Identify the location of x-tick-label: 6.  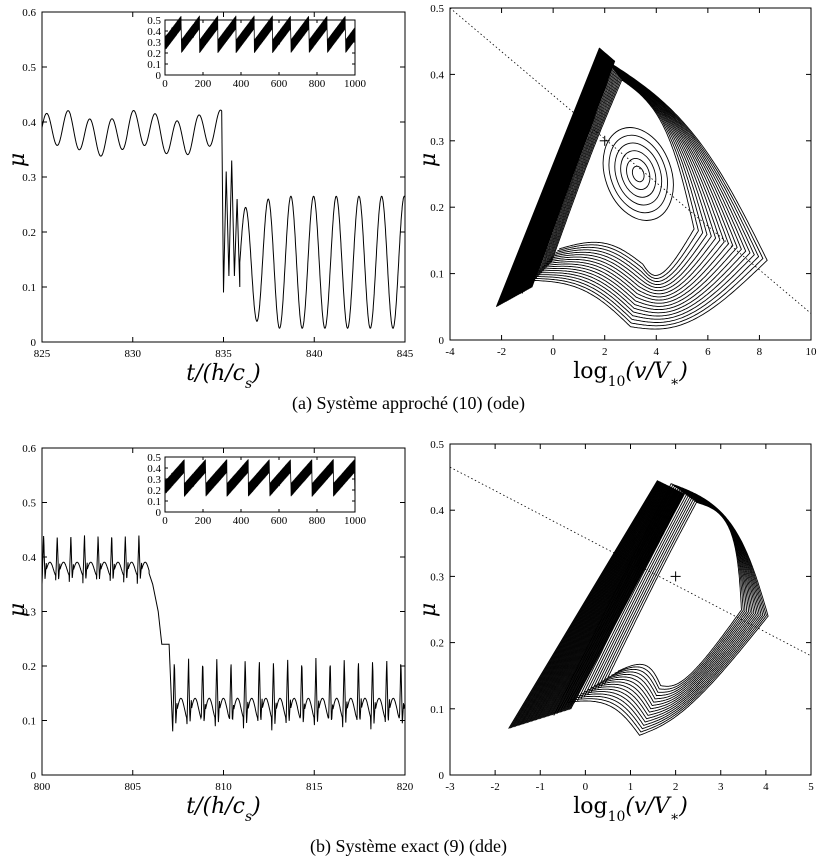
(708, 352).